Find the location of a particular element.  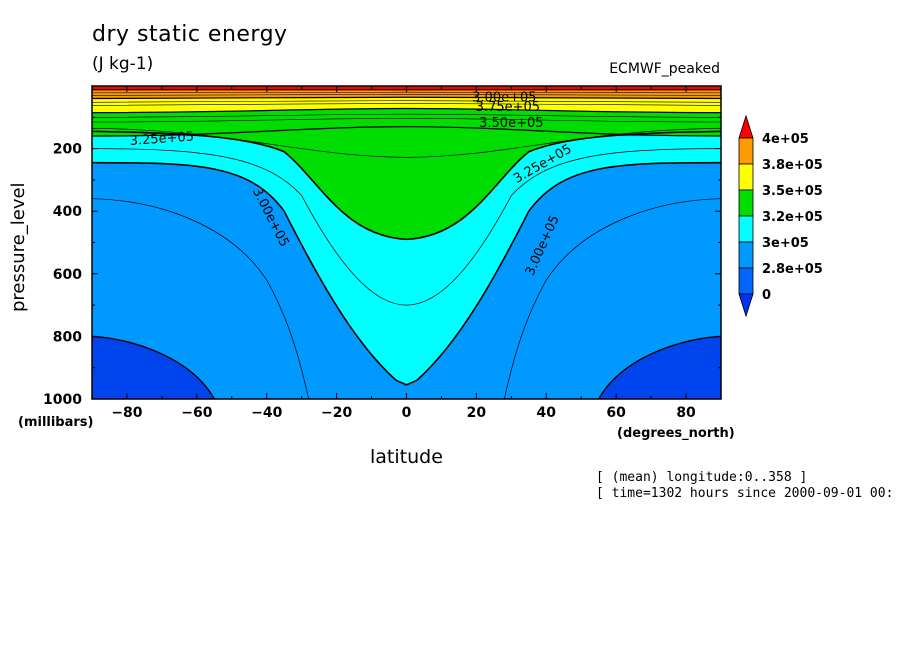

y-tick-label: 1000 is located at coordinates (62, 400).